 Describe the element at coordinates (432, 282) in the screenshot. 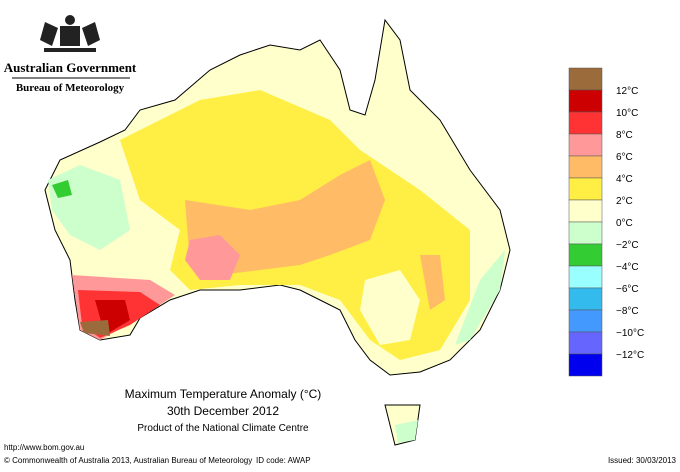

I see `anomaly-4-6-east` at that location.